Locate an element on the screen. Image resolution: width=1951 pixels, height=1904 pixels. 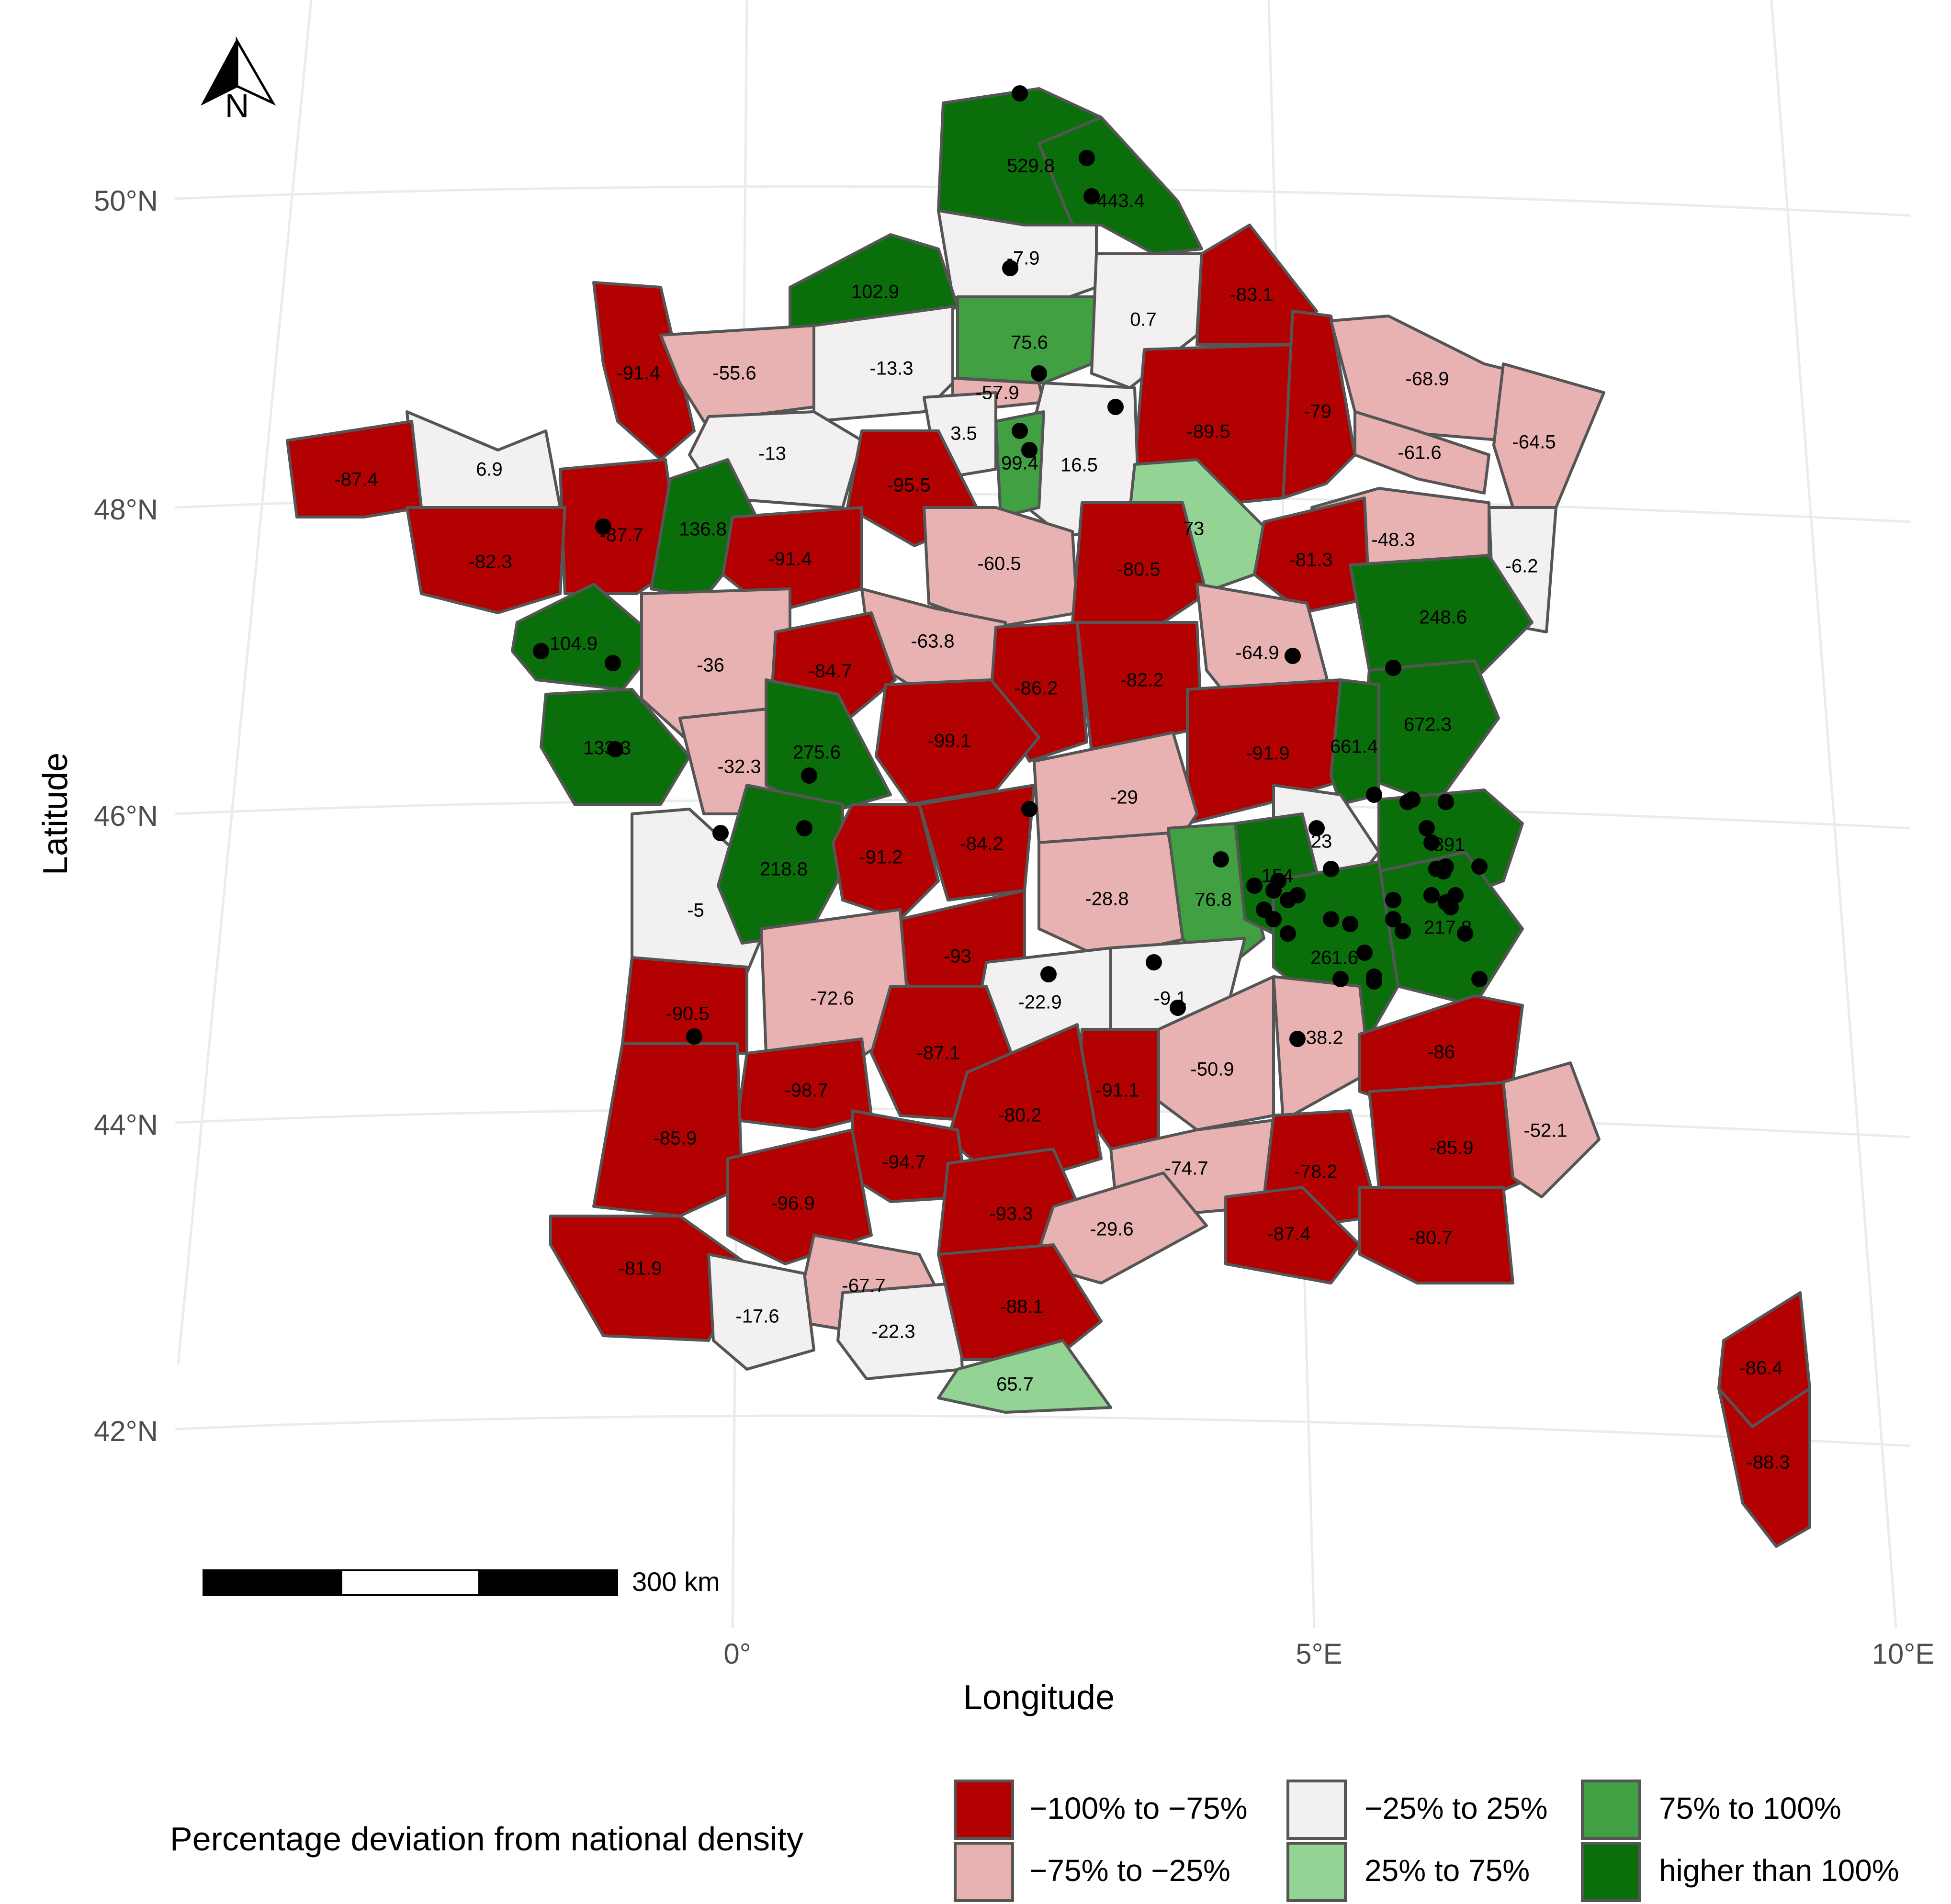
department-value-label: -91.9 is located at coordinates (1268, 753).